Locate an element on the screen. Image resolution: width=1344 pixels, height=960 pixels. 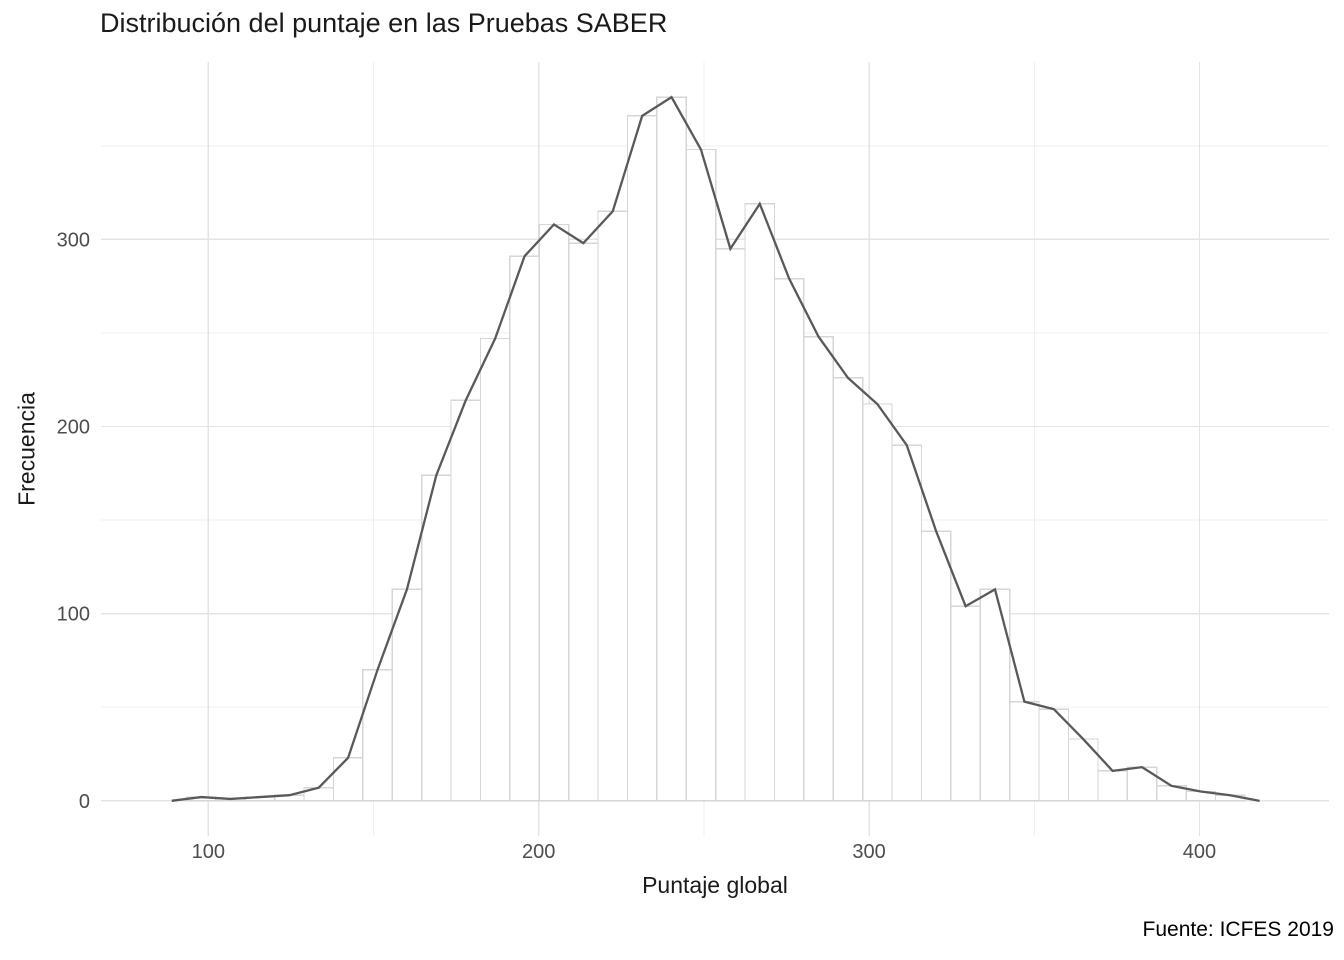
y-axis-title: Frecuencia is located at coordinates (26, 449).